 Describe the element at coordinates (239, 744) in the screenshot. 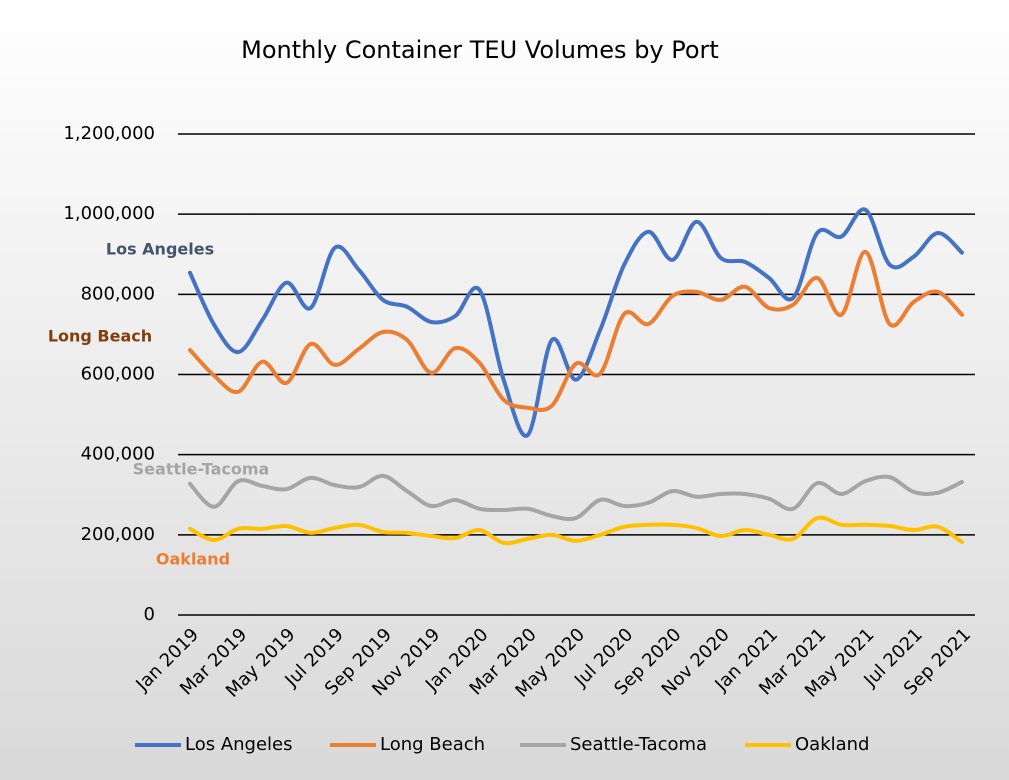

I see `legend-label: Los Angeles` at that location.